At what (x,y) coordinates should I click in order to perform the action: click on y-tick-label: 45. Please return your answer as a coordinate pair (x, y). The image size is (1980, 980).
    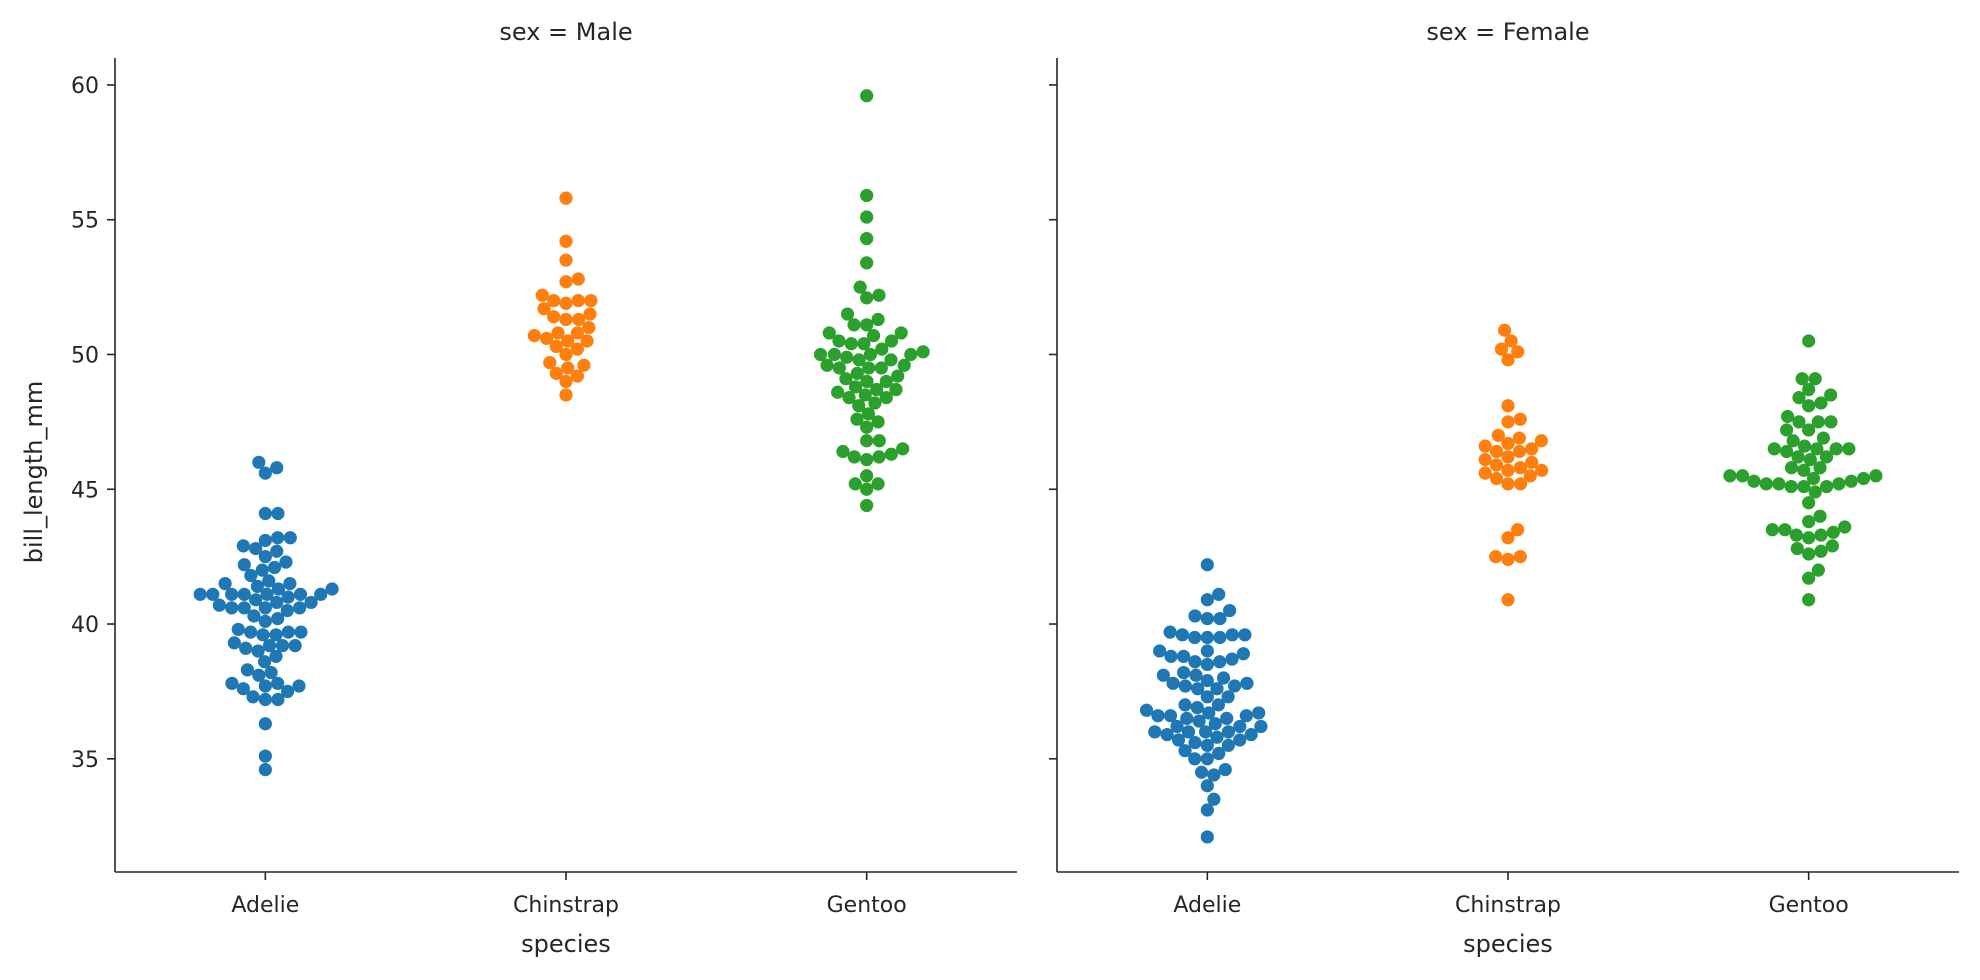
    Looking at the image, I should click on (85, 490).